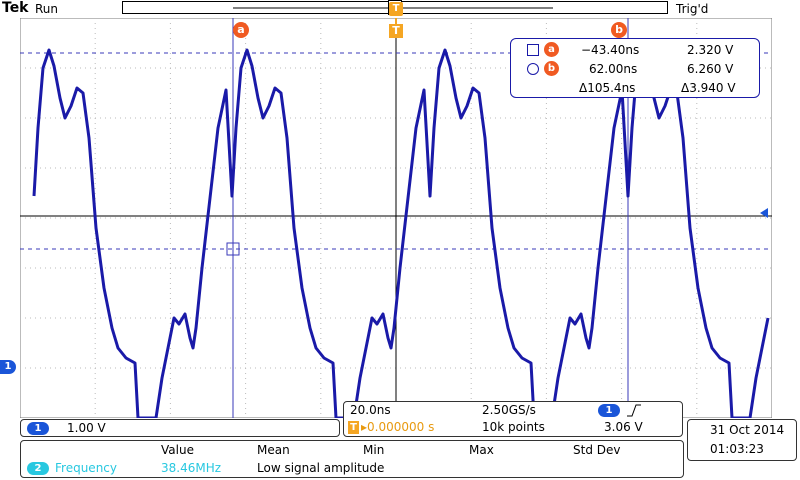 Image resolution: width=800 pixels, height=480 pixels. Describe the element at coordinates (374, 450) in the screenshot. I see `meas-header-min: Min` at that location.